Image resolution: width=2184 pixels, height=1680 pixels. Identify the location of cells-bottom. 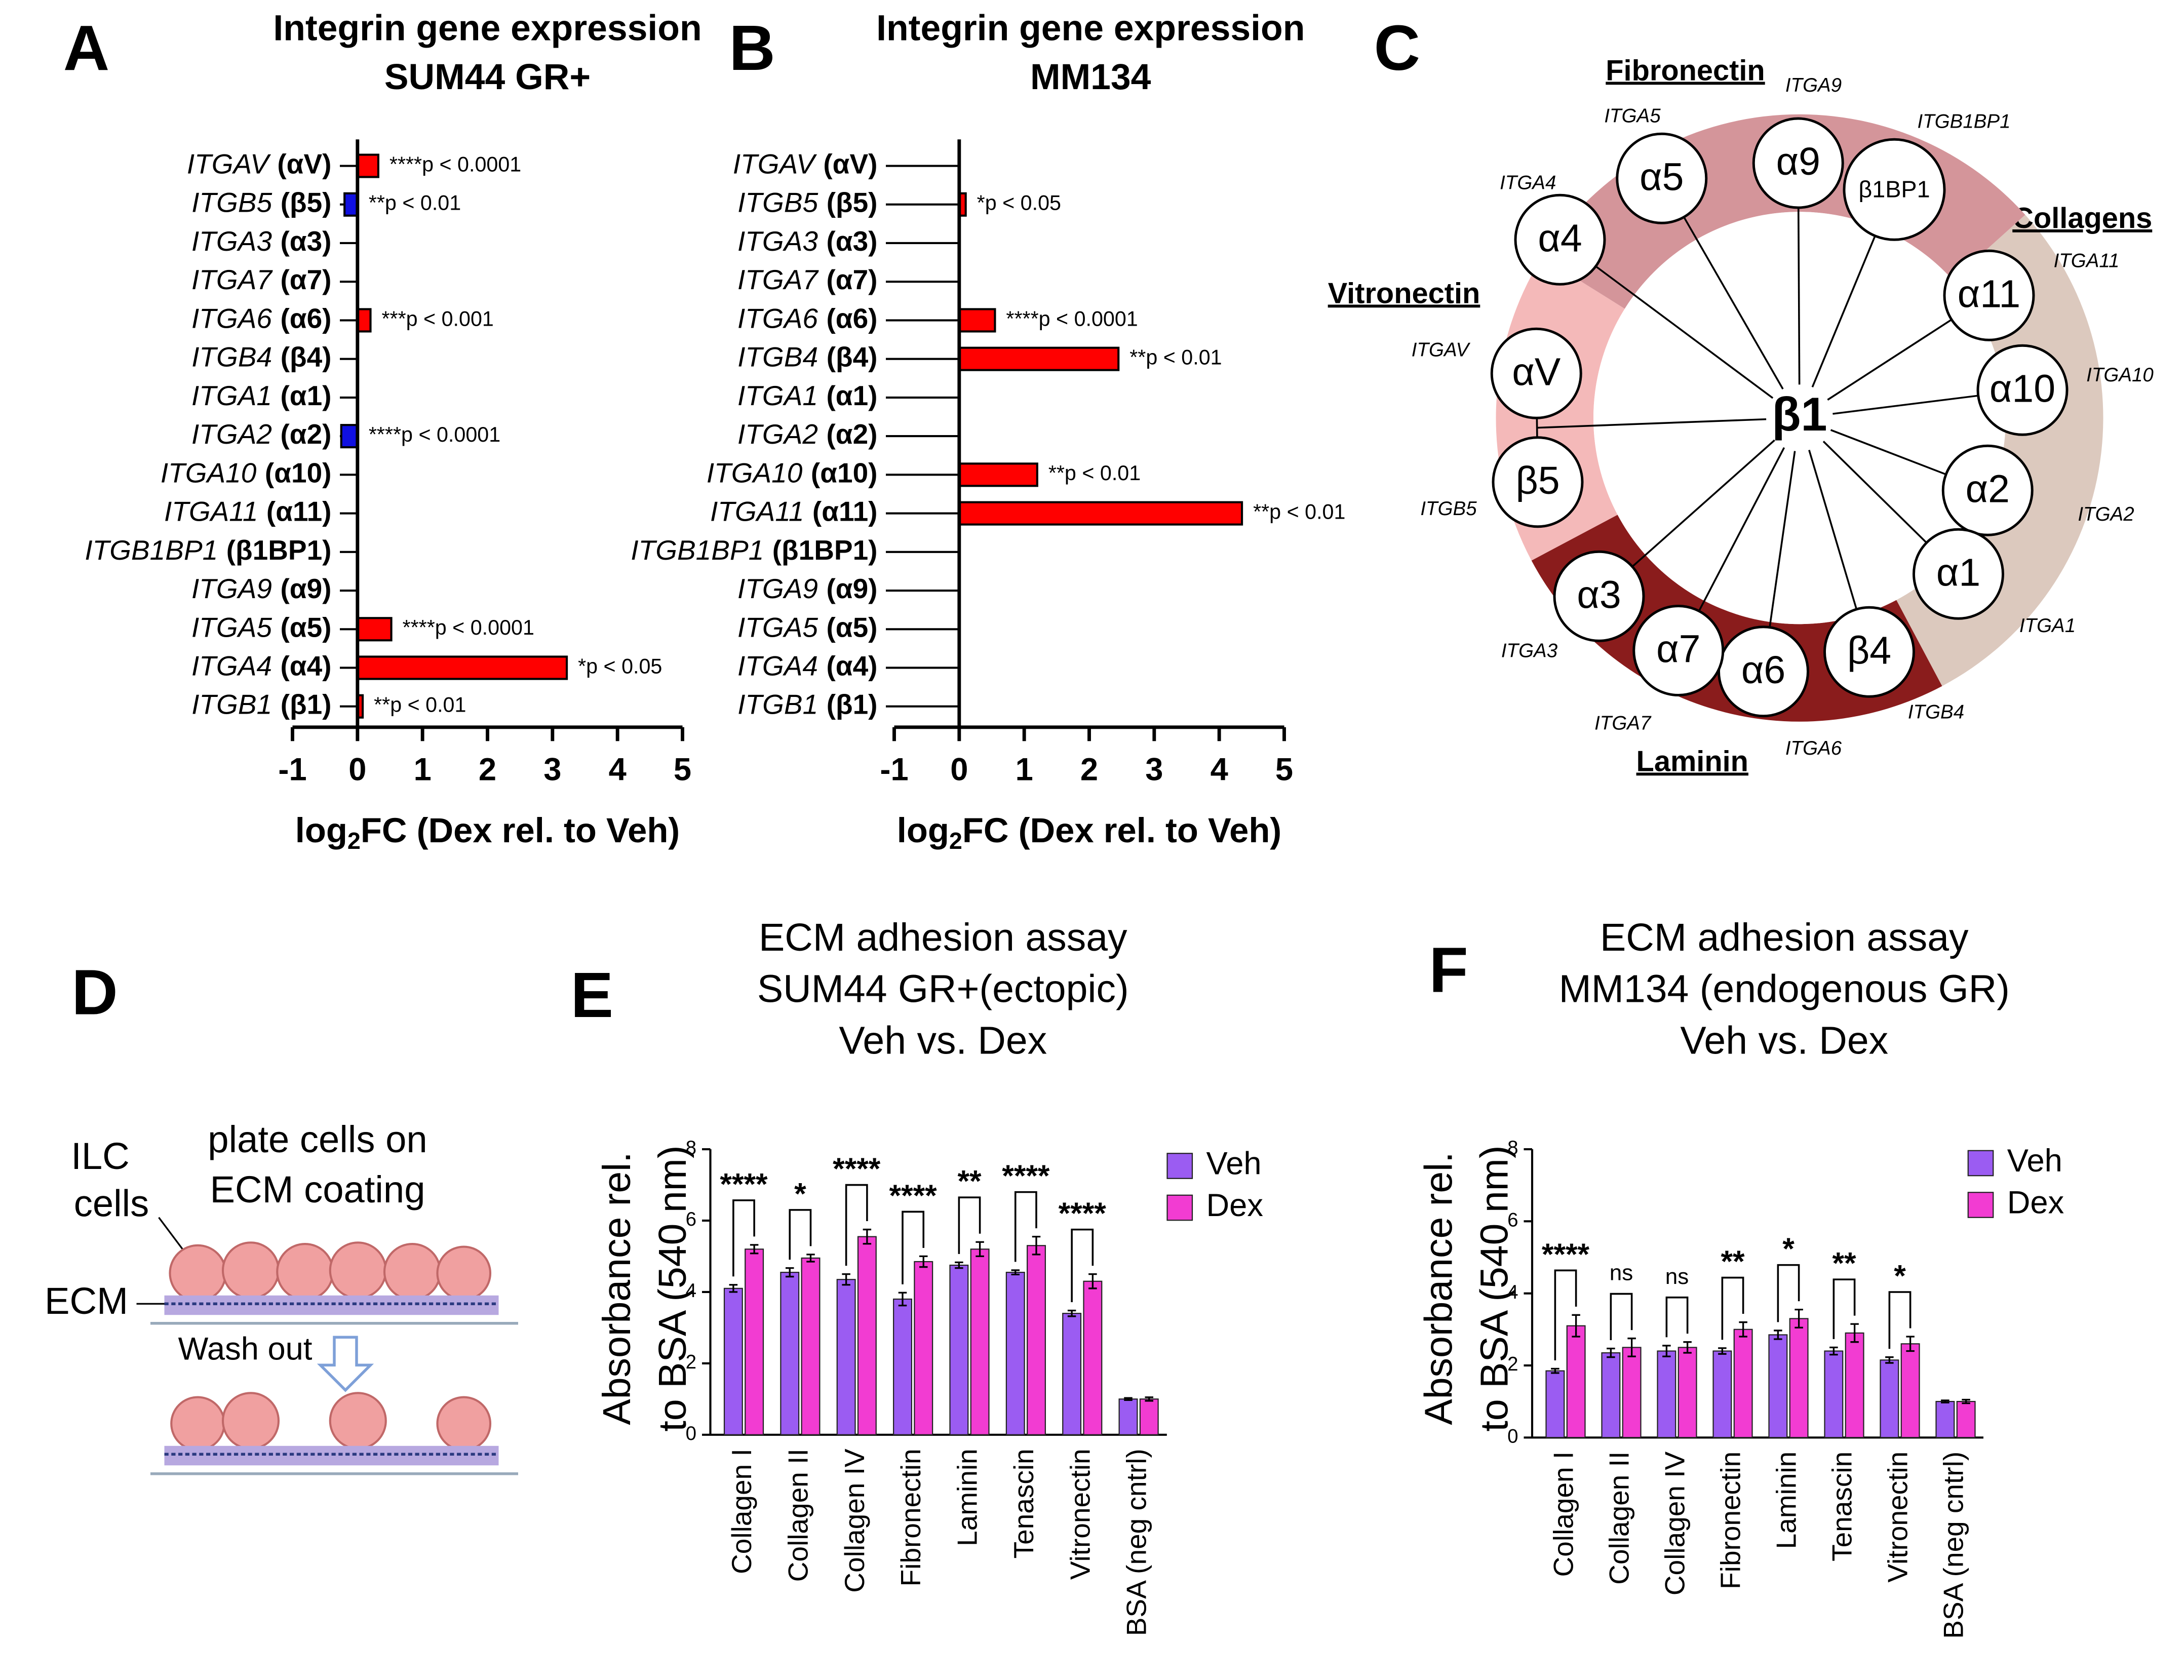
(331, 1422).